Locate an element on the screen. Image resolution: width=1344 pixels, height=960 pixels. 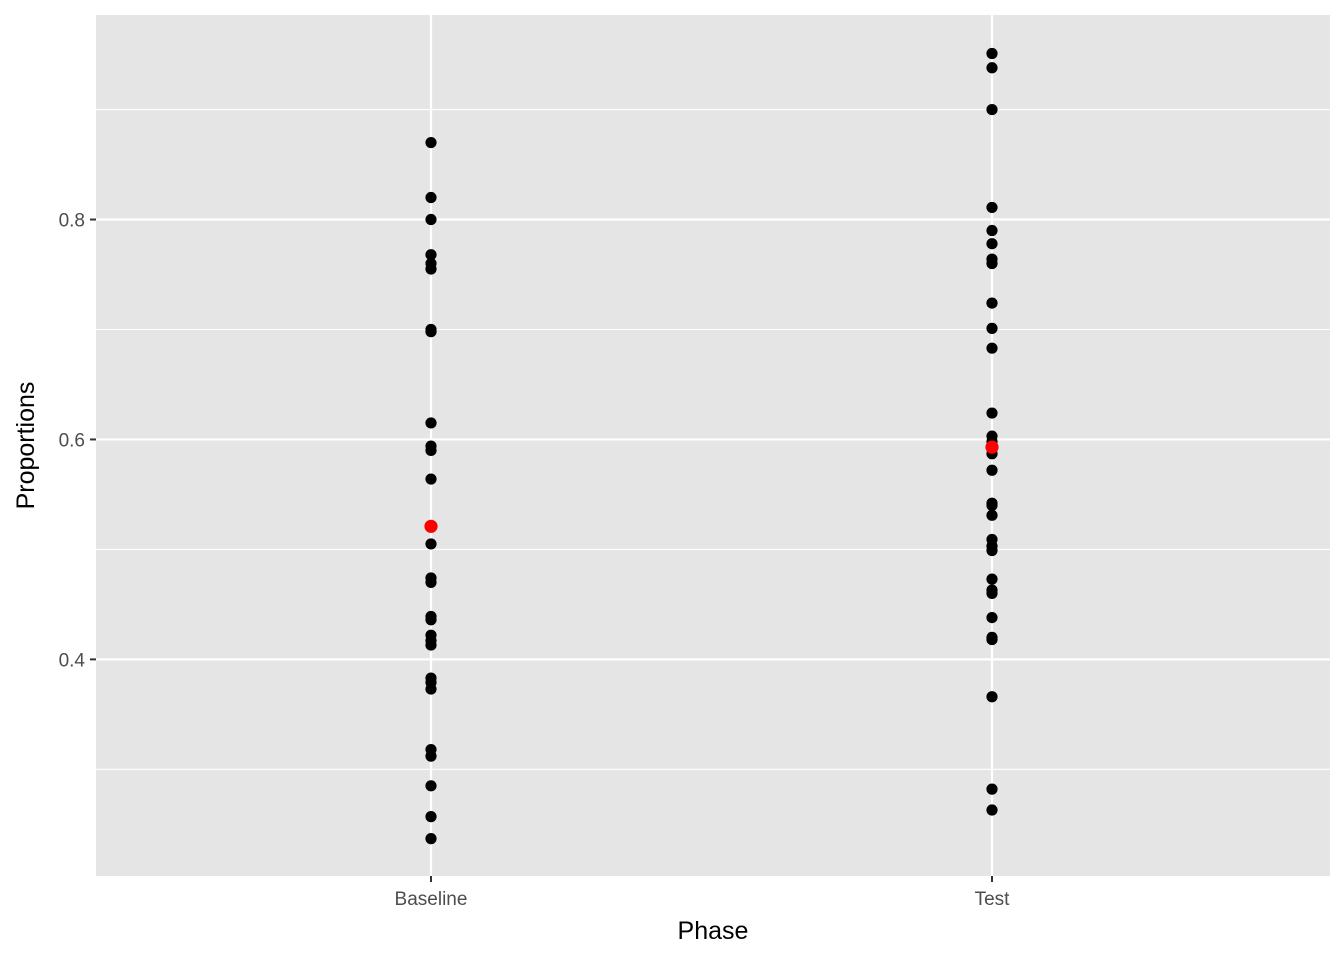
x-tick-label: Baseline is located at coordinates (431, 899).